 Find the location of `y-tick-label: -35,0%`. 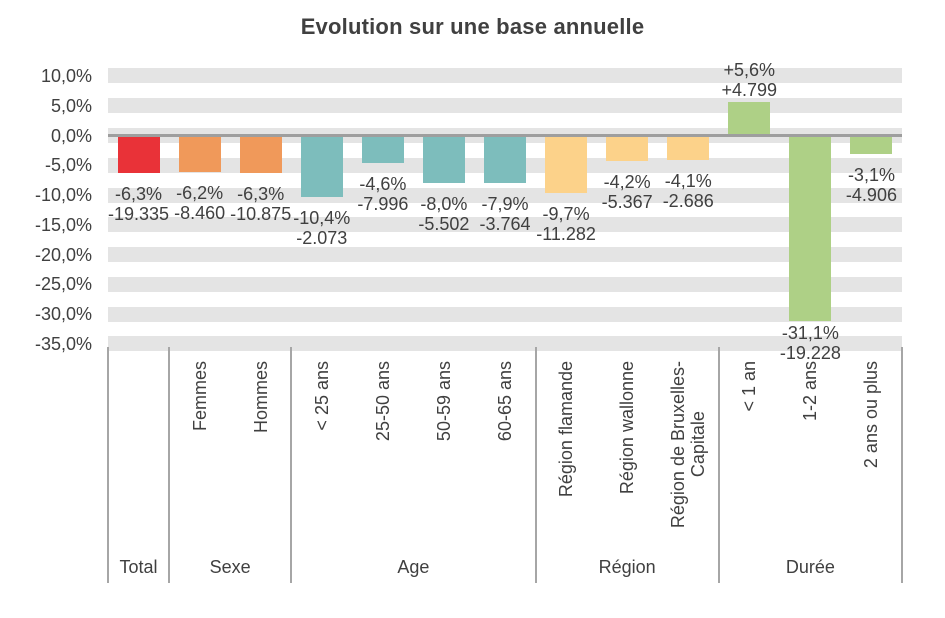

y-tick-label: -35,0% is located at coordinates (63, 343).